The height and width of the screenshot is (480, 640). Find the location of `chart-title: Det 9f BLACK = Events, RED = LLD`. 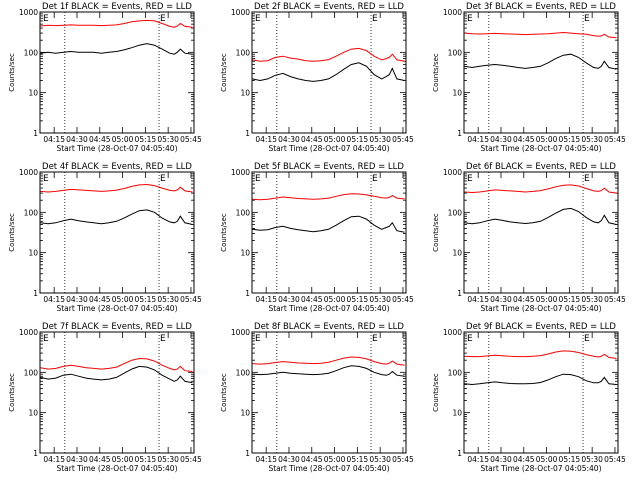

chart-title: Det 9f BLACK = Events, RED = LLD is located at coordinates (541, 327).